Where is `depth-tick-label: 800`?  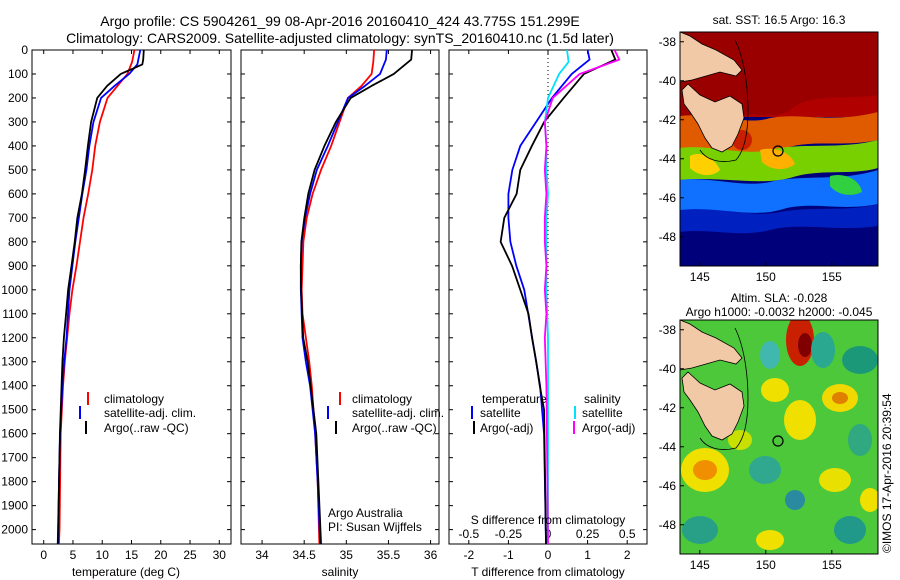 depth-tick-label: 800 is located at coordinates (18, 242).